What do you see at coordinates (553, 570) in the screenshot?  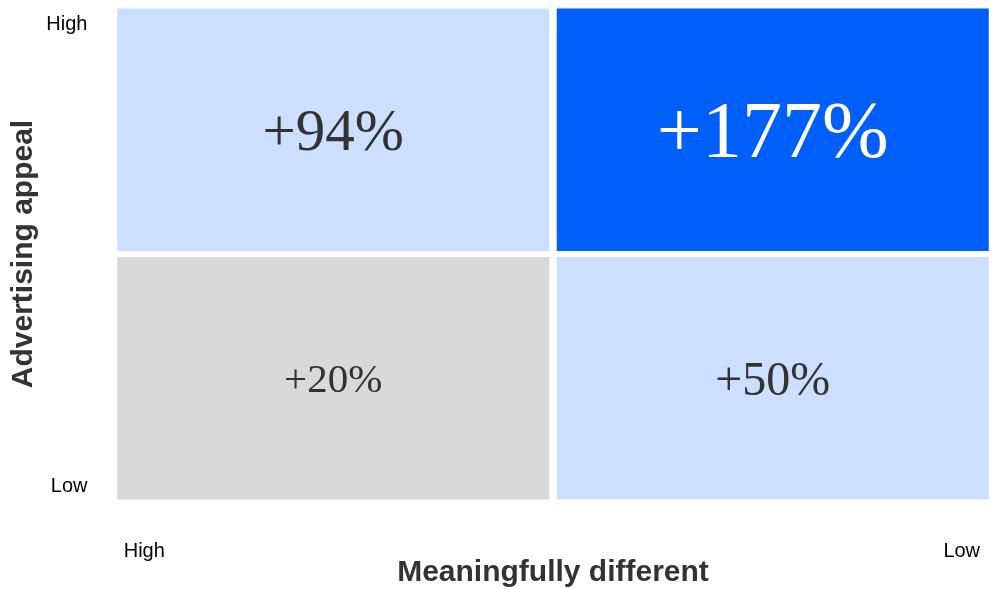 I see `x-axis-title: Meaningfully different` at bounding box center [553, 570].